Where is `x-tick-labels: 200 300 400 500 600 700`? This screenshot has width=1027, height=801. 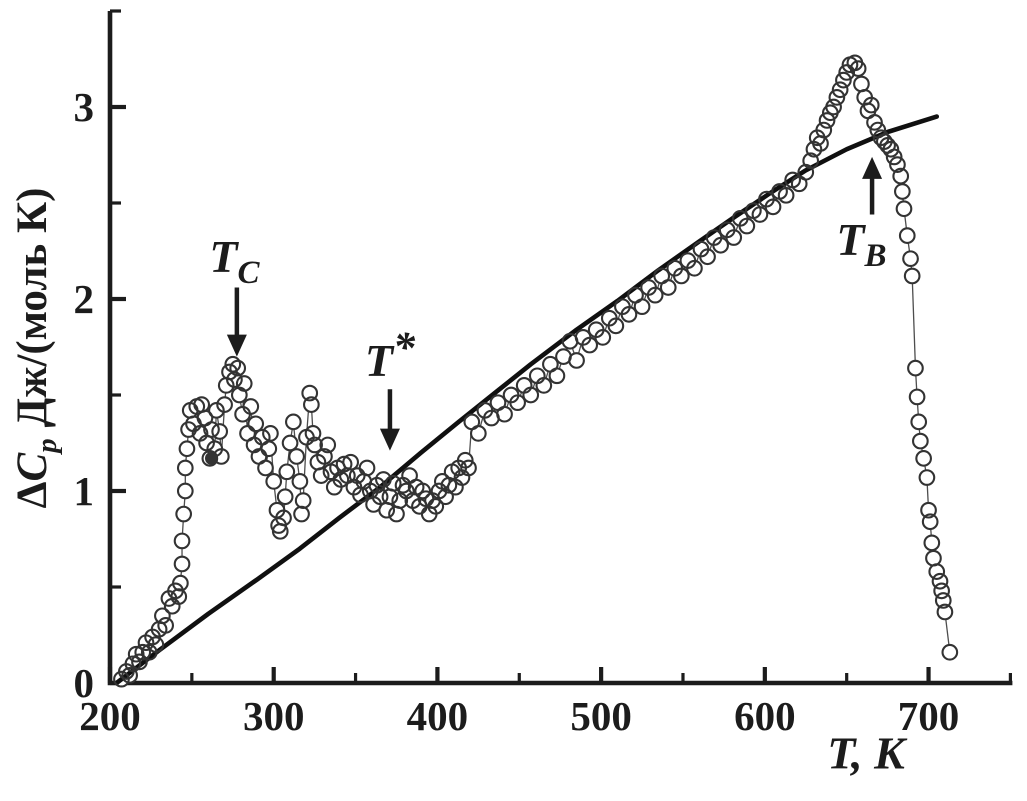 x-tick-labels: 200 300 400 500 600 700 is located at coordinates (519, 716).